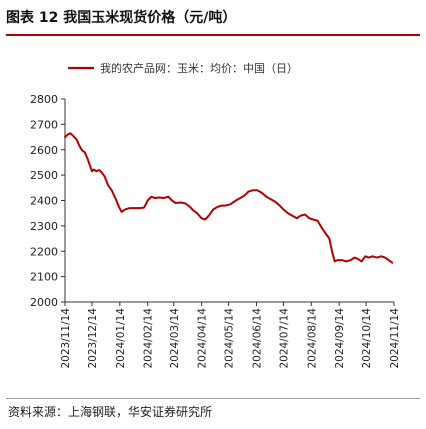 This screenshot has height=429, width=426. What do you see at coordinates (199, 68) in the screenshot?
I see `legend-label: 我的农产品网：玉米：均价：中国（日）` at bounding box center [199, 68].